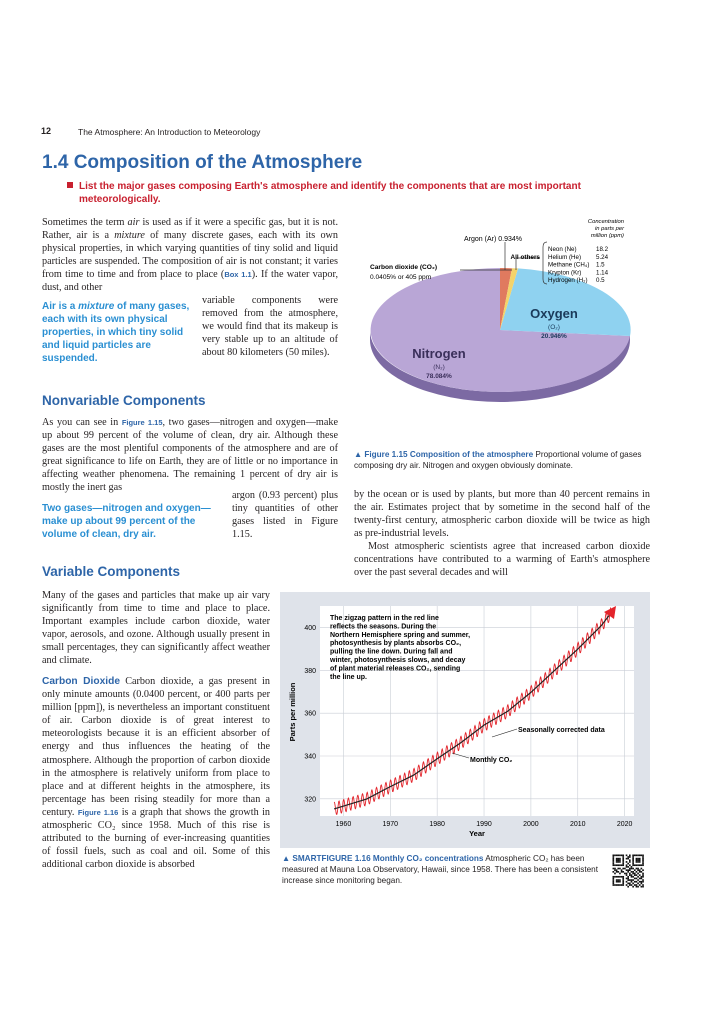 The image size is (720, 1024). Describe the element at coordinates (606, 229) in the screenshot. I see `concentration-header: Concentration in parts per million (ppm)` at that location.